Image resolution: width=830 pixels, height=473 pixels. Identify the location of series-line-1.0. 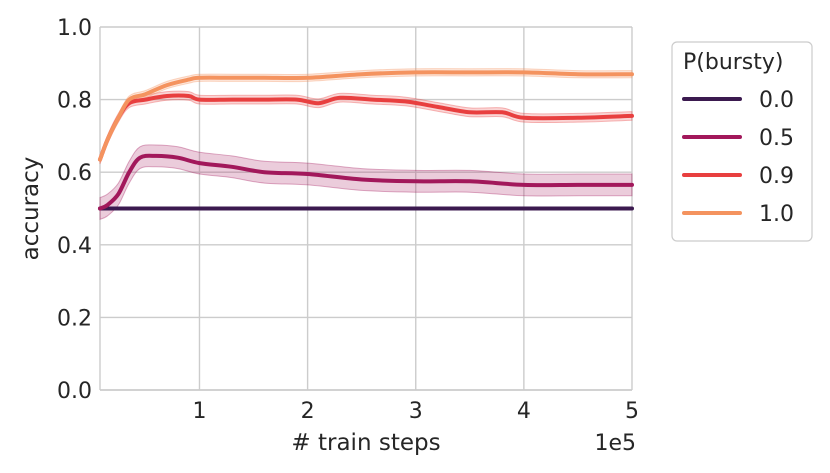
(366, 116).